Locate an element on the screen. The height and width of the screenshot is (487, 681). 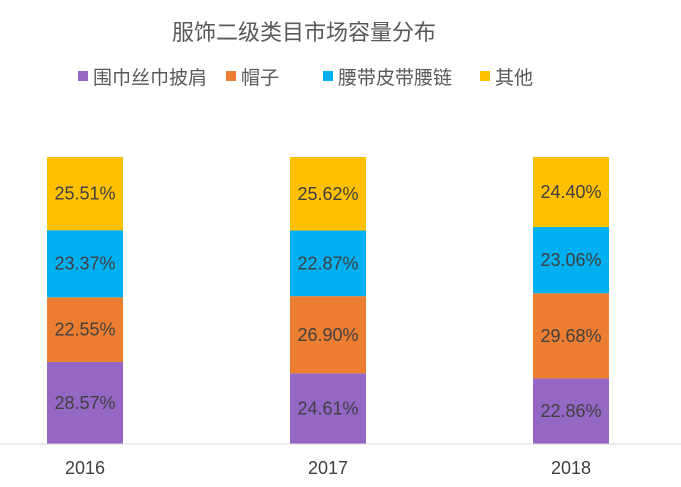
data-label: 22.86% is located at coordinates (570, 411).